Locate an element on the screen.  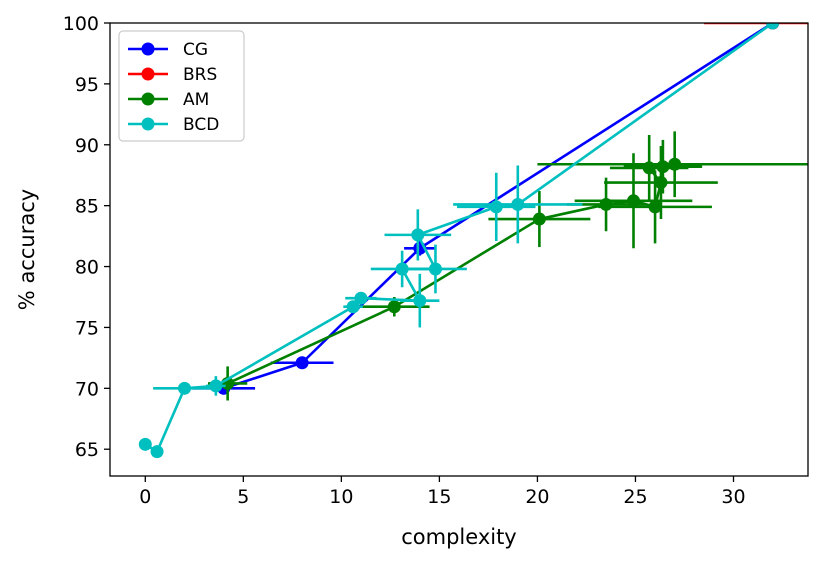
y-tick-label: 75 is located at coordinates (87, 328).